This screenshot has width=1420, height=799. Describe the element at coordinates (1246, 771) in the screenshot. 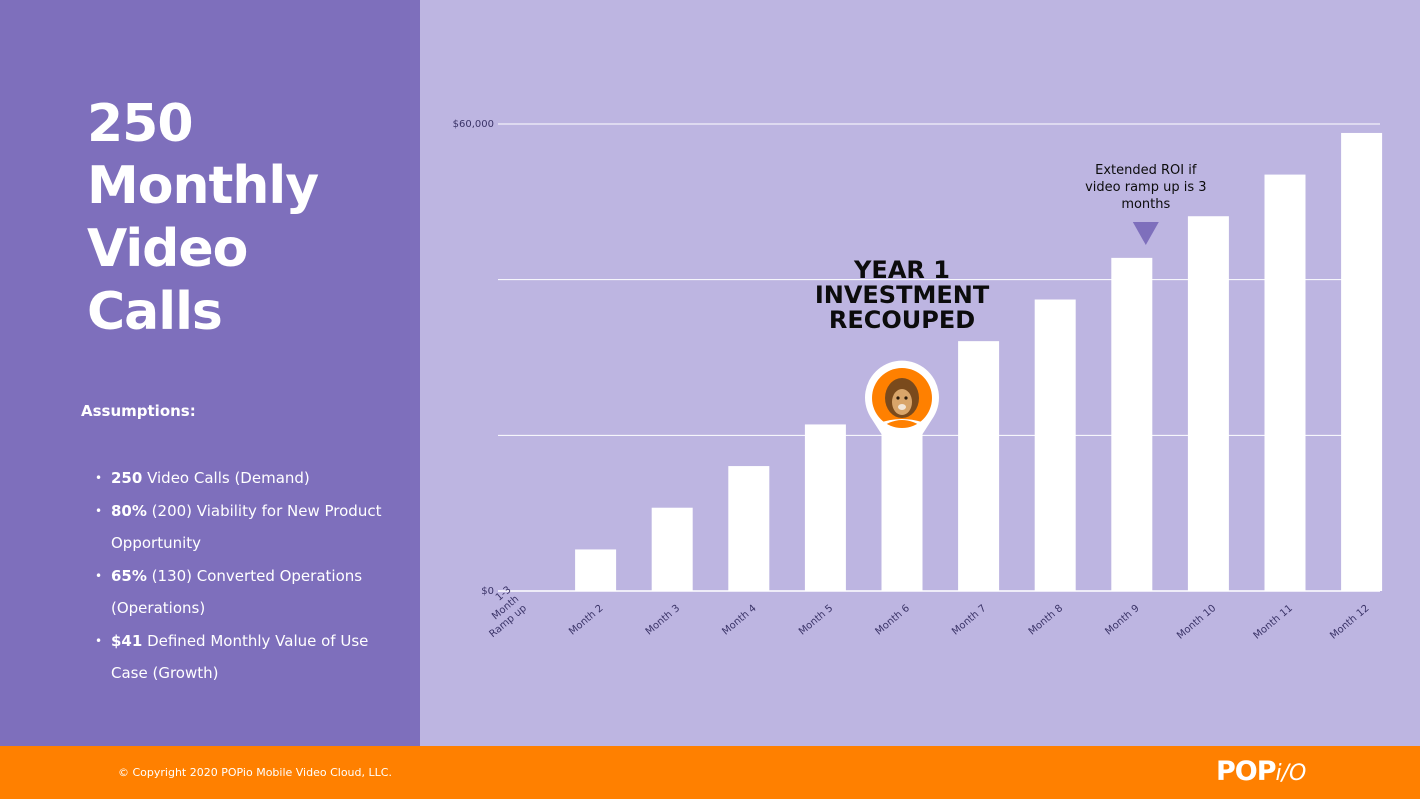

I see `logo-text: POP` at that location.